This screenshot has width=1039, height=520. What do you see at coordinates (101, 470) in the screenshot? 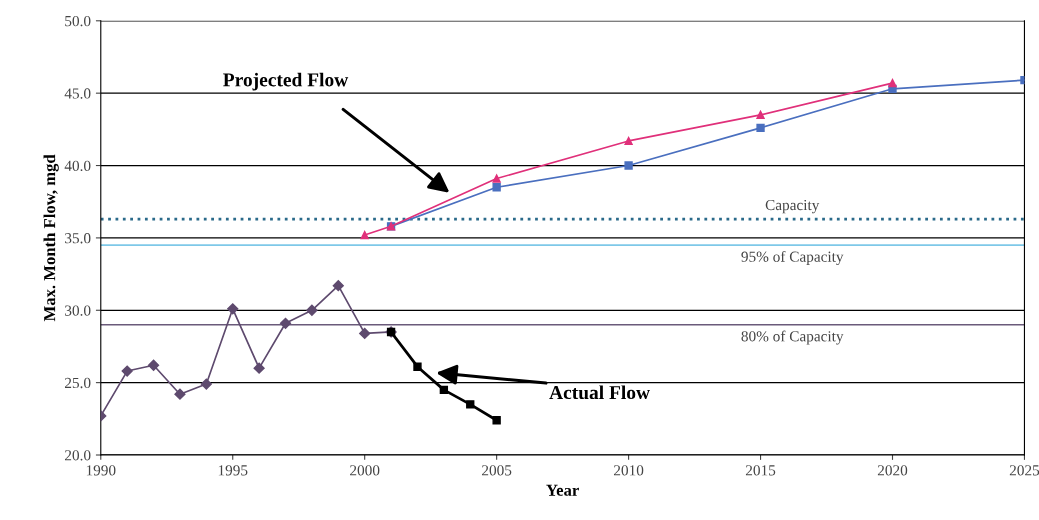
I see `x-tick-label: 1990` at bounding box center [101, 470].